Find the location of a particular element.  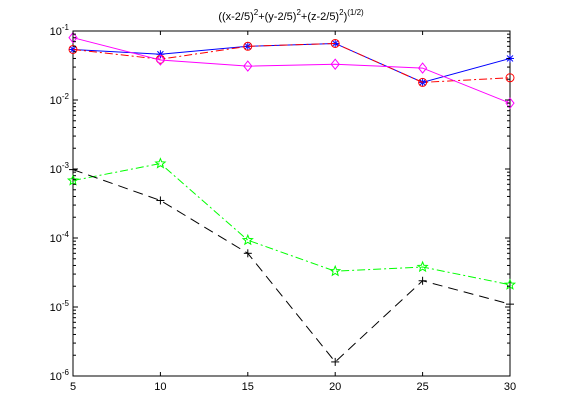

y-tick-label: 10⁻² is located at coordinates (60, 99).